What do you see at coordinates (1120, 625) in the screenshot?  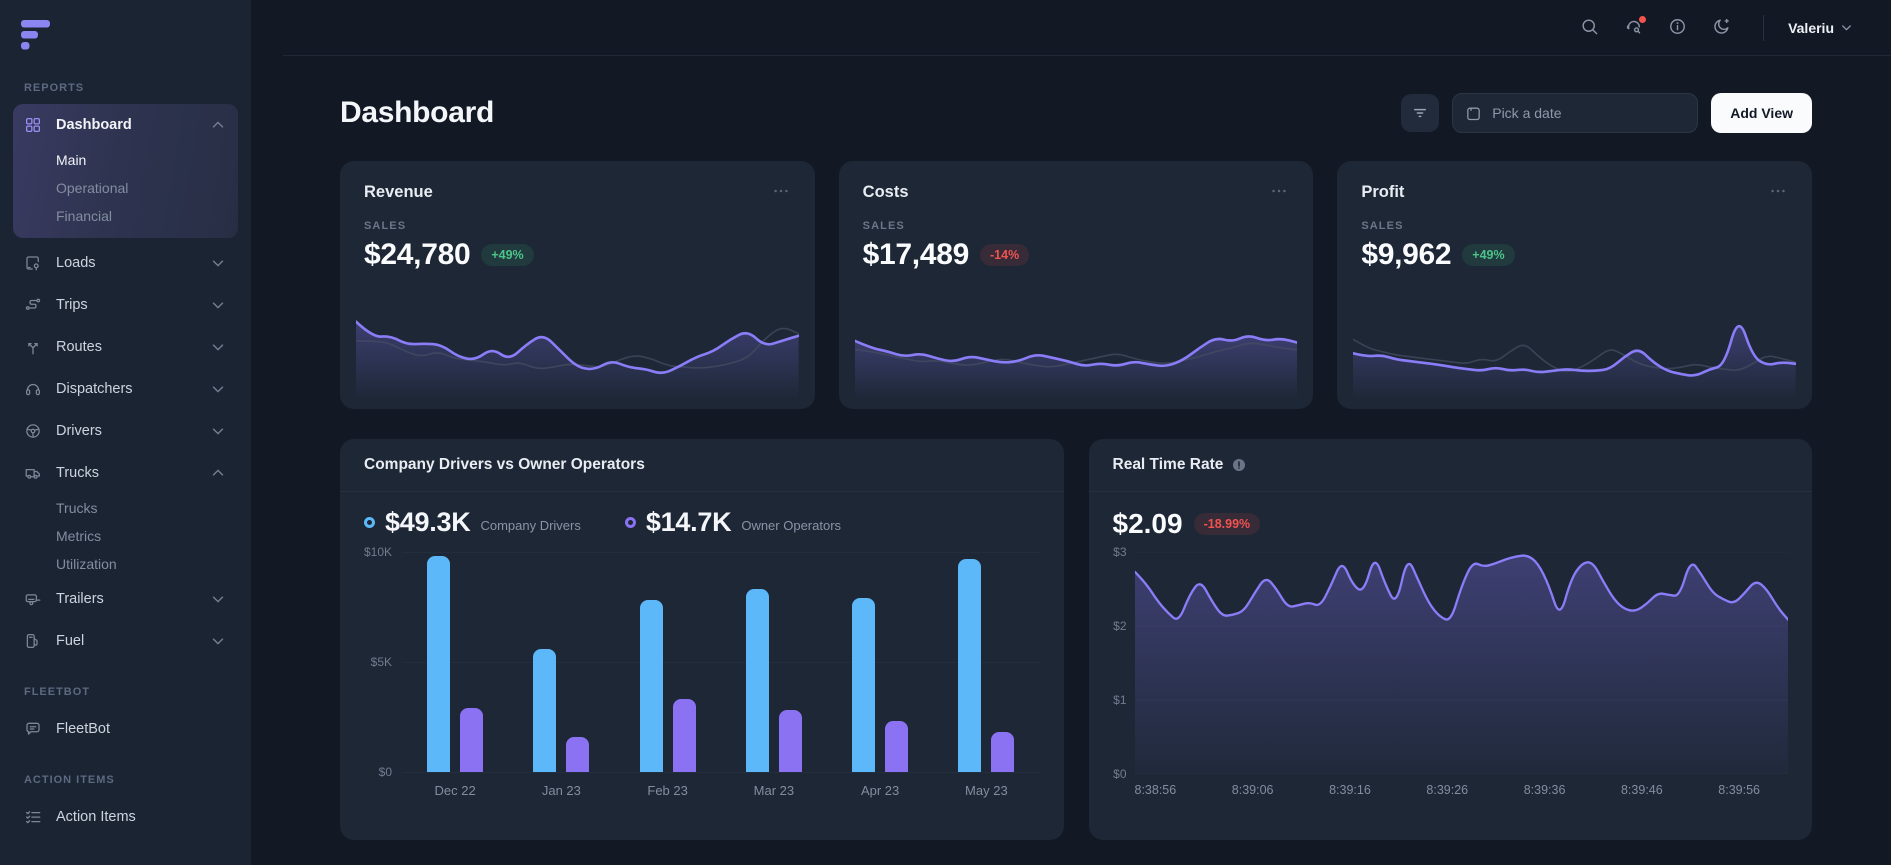 I see `y-tick: $2` at bounding box center [1120, 625].